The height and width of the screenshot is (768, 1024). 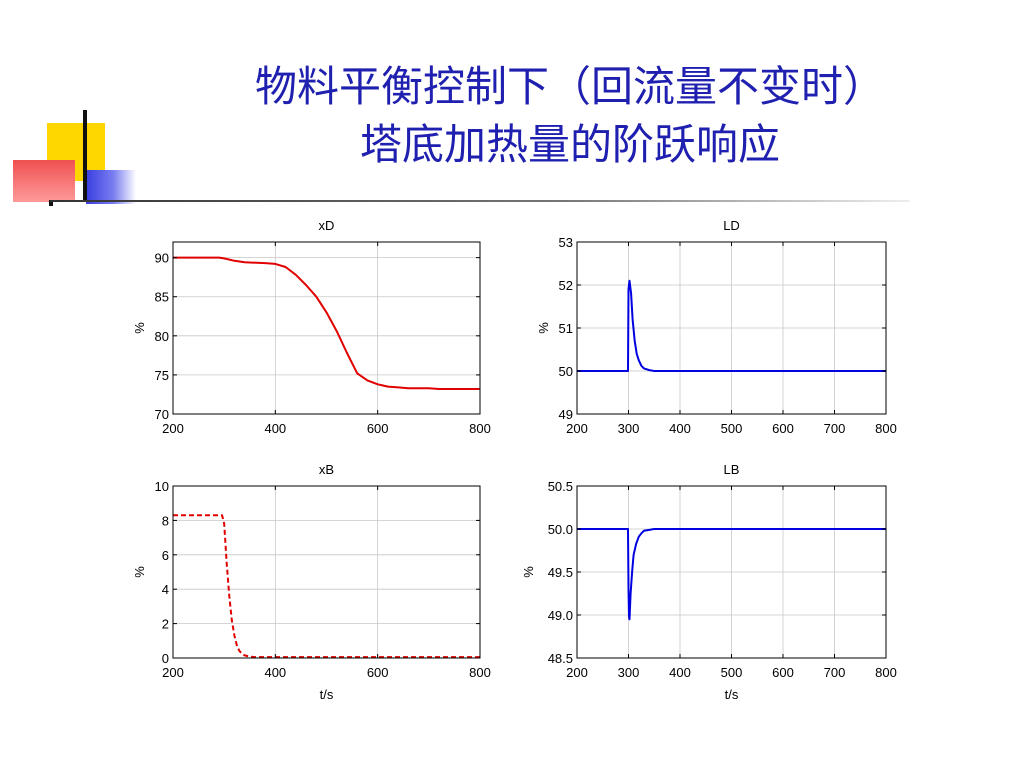 What do you see at coordinates (731, 574) in the screenshot?
I see `series-line-lb` at bounding box center [731, 574].